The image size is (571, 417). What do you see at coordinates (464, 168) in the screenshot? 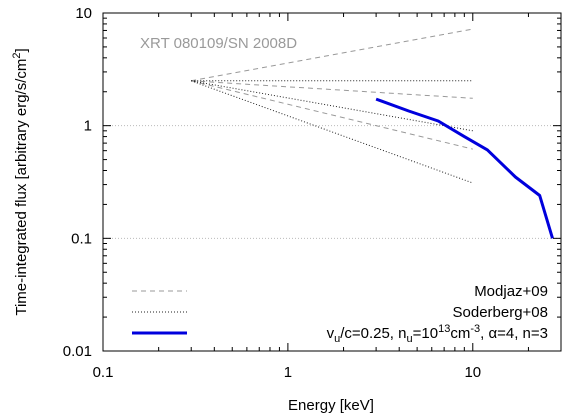
I see `series-model` at bounding box center [464, 168].